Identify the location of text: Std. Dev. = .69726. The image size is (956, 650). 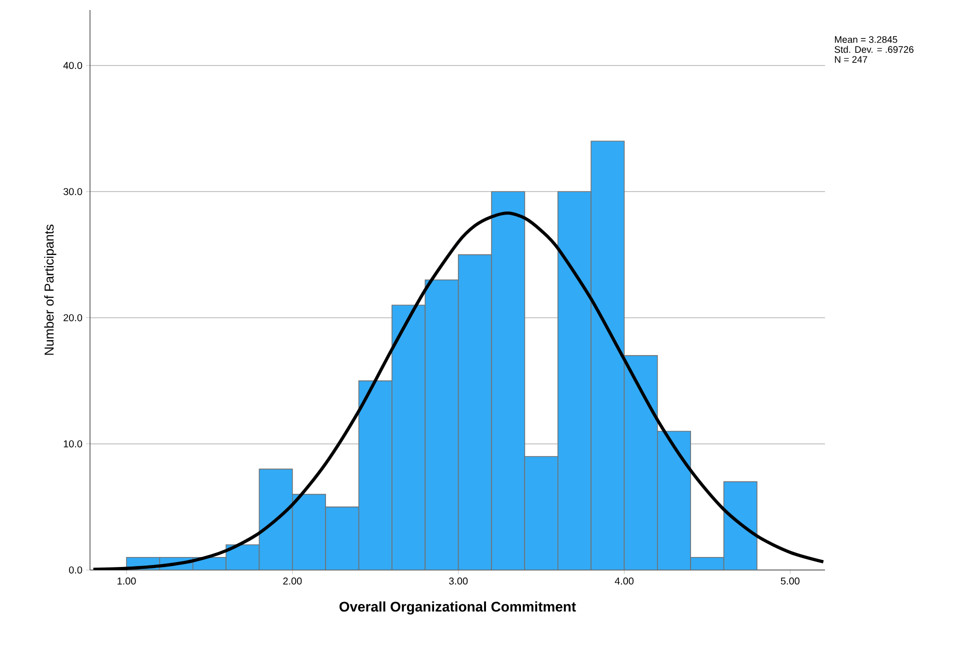
(874, 49).